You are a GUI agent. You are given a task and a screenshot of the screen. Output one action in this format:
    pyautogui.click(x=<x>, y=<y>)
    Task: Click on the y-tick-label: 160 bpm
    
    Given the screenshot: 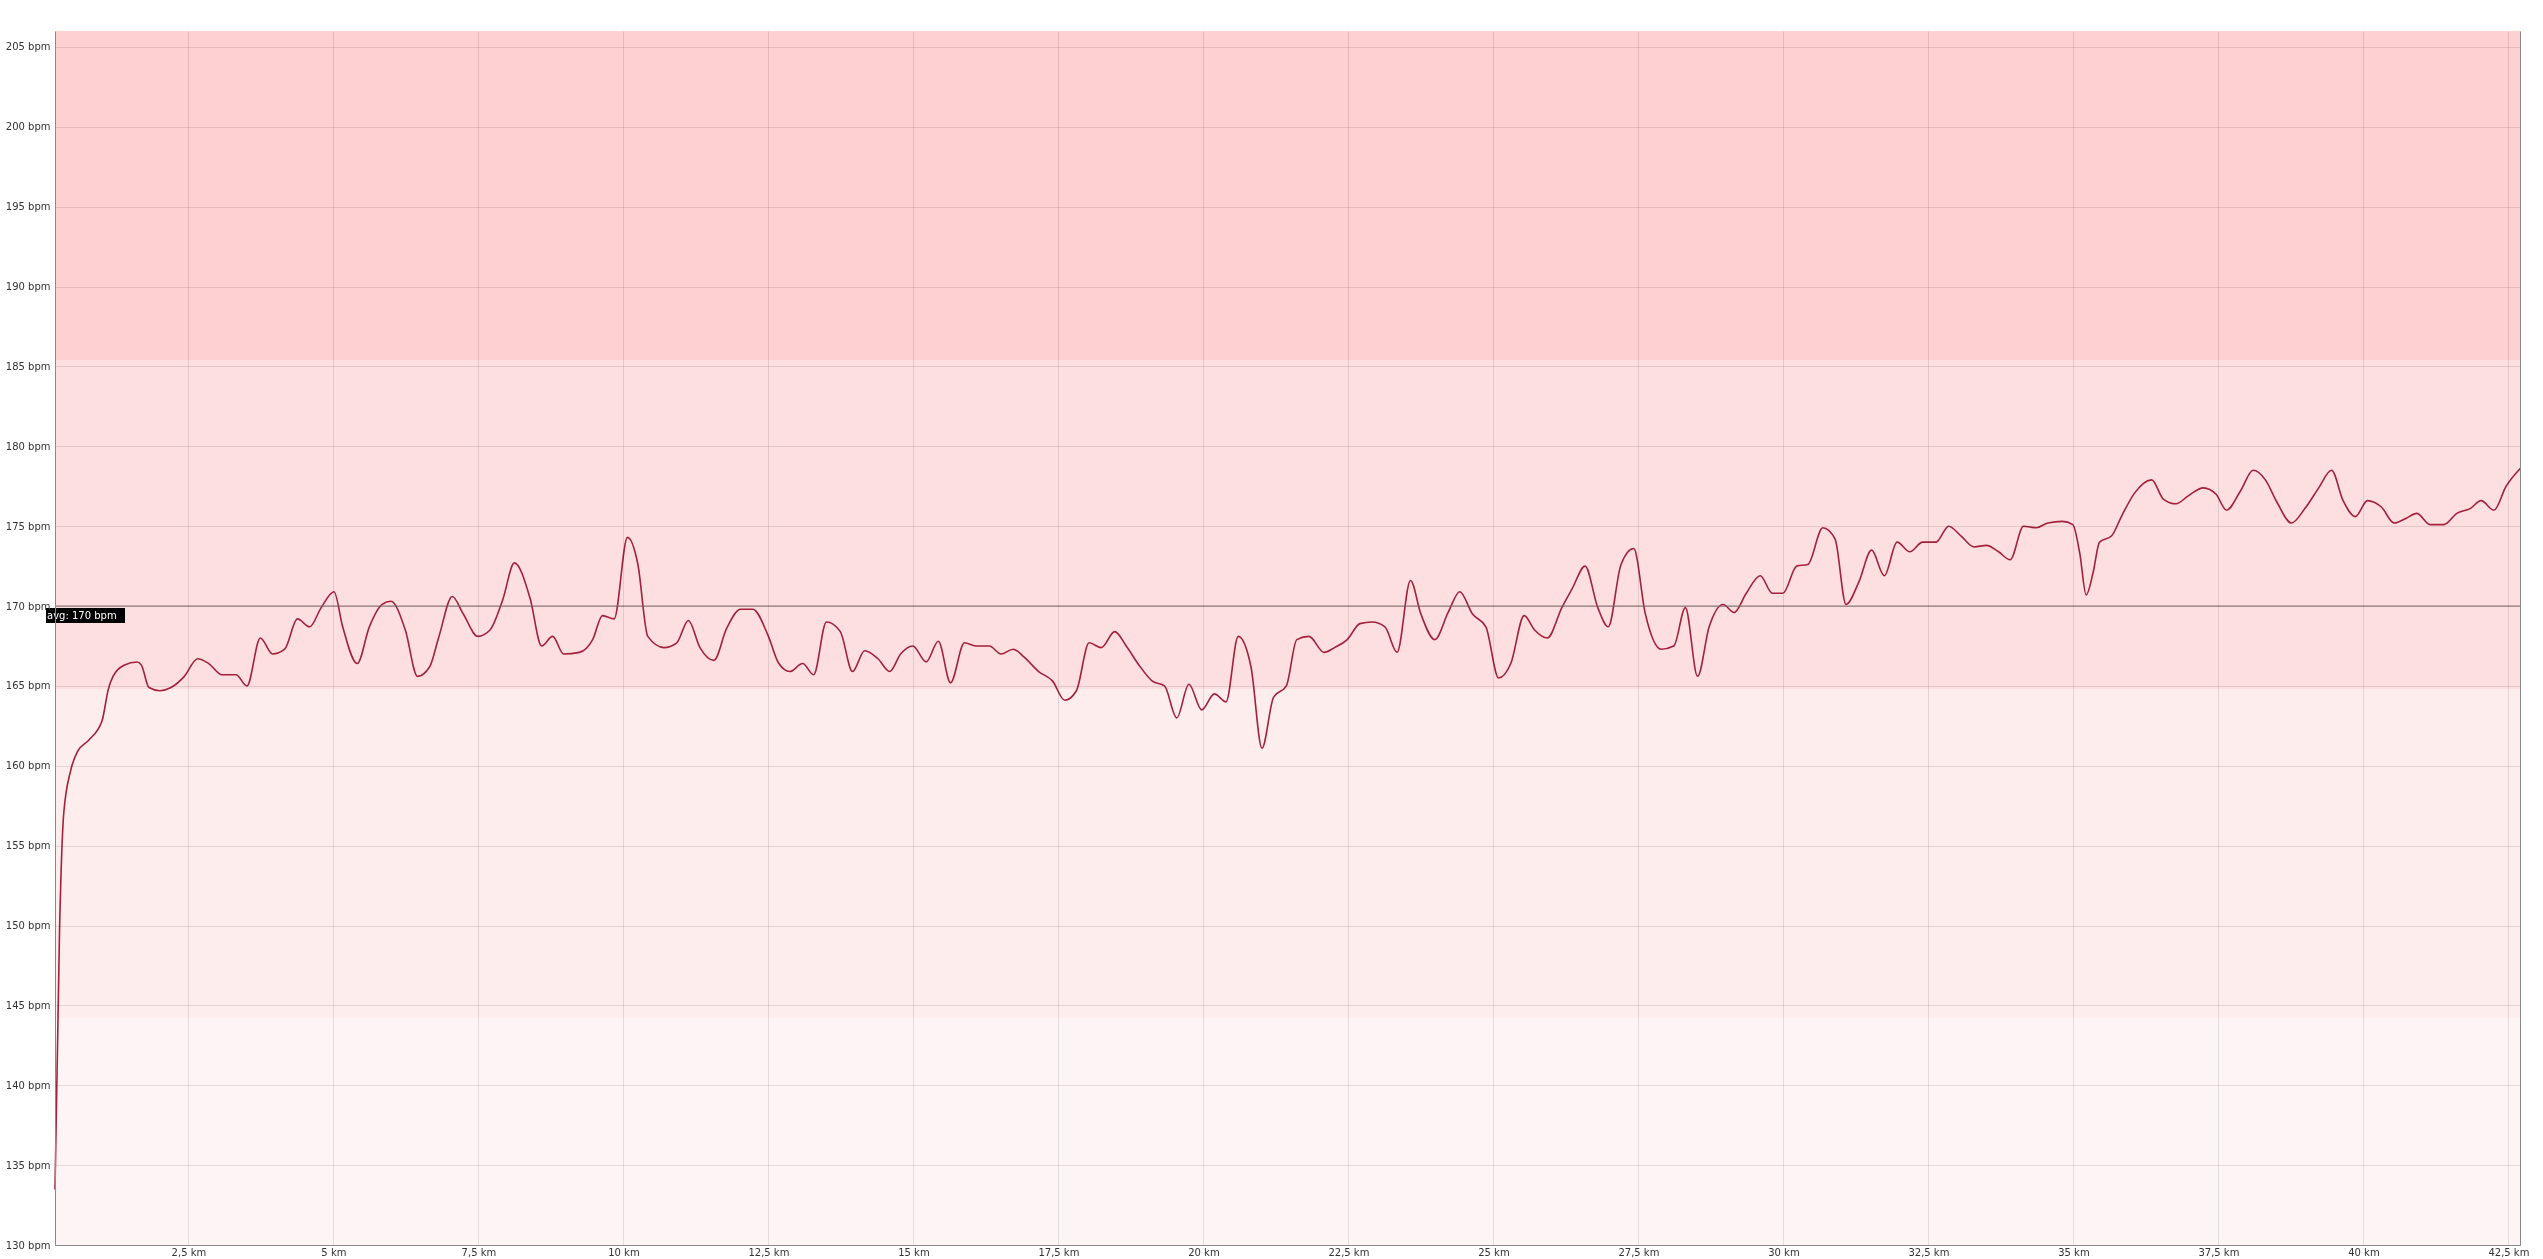 What is the action you would take?
    pyautogui.click(x=28, y=766)
    